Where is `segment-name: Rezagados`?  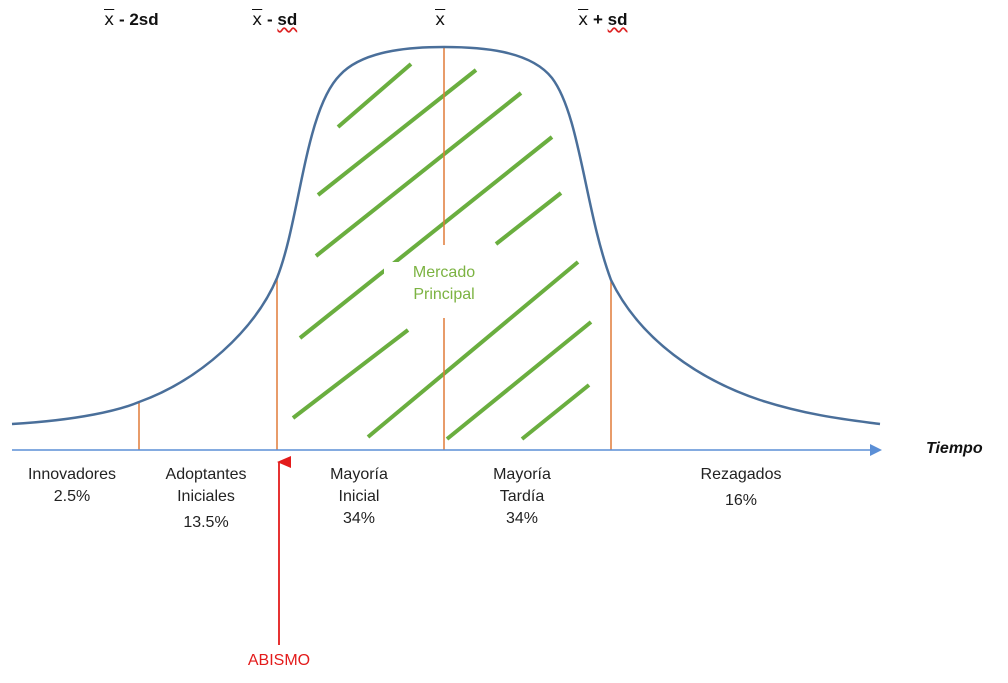 segment-name: Rezagados is located at coordinates (741, 474).